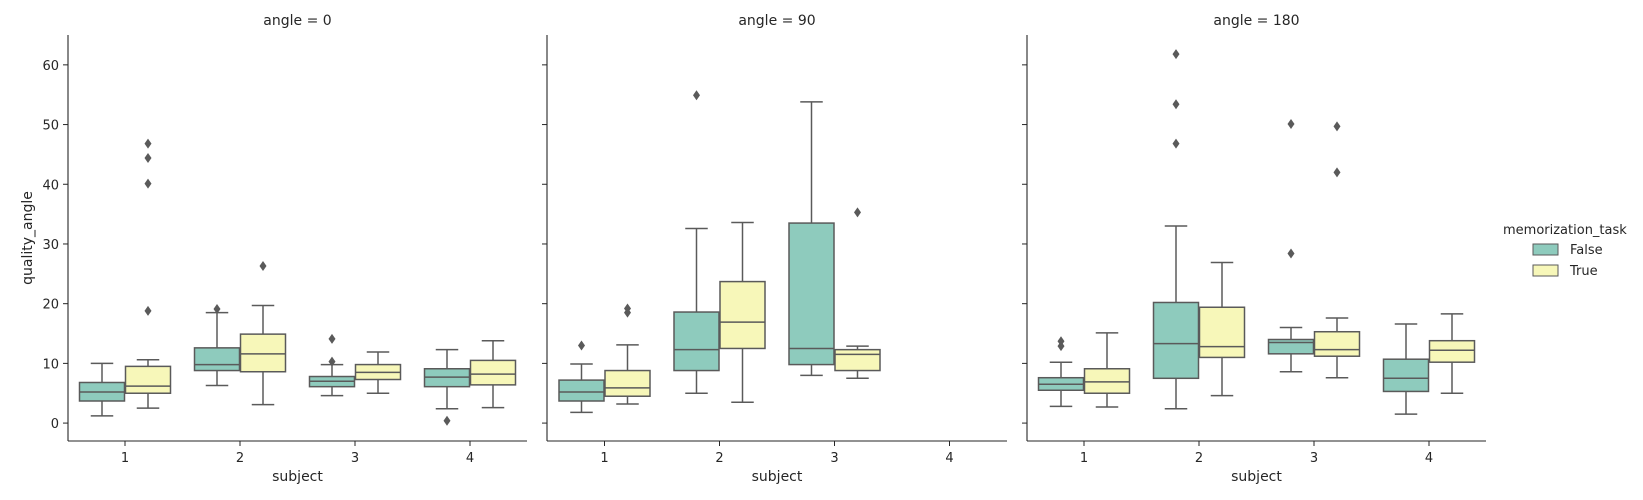 This screenshot has height=500, width=1643. I want to click on legend-title: memorization_task, so click(1565, 230).